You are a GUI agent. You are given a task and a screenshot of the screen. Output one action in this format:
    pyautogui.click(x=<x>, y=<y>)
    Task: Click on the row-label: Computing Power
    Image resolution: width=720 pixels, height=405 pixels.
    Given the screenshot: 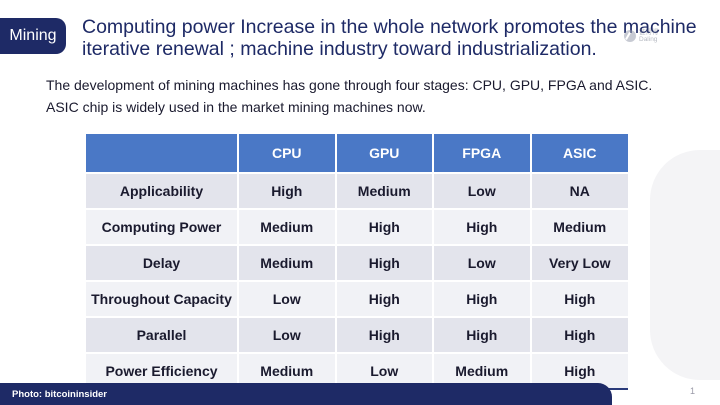 What is the action you would take?
    pyautogui.click(x=162, y=227)
    